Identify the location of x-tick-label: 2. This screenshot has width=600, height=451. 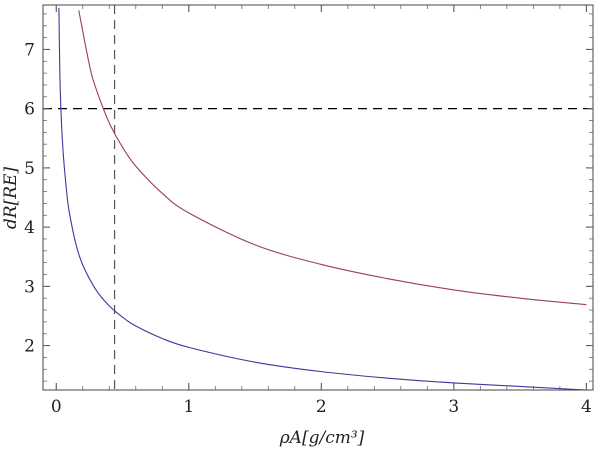
(321, 407).